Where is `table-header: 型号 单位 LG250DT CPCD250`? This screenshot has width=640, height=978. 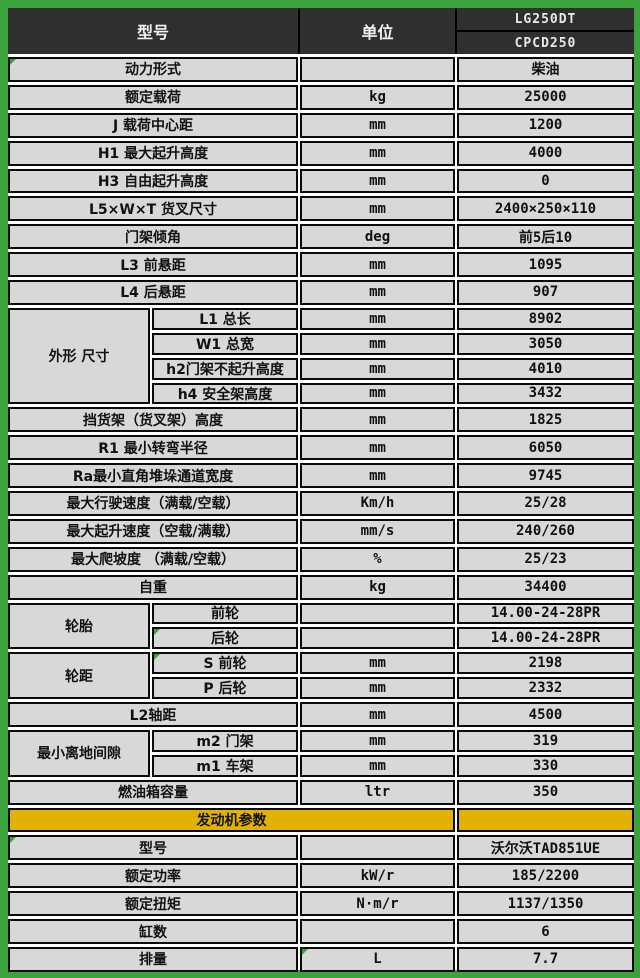
table-header: 型号 单位 LG250DT CPCD250 is located at coordinates (321, 31).